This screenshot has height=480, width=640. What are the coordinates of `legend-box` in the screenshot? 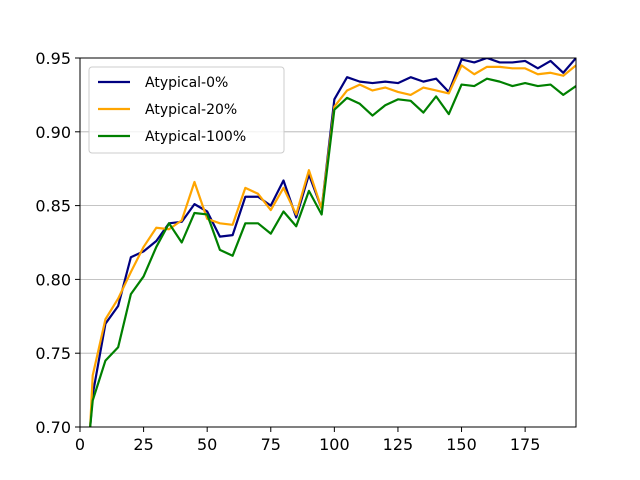 It's located at (186, 110).